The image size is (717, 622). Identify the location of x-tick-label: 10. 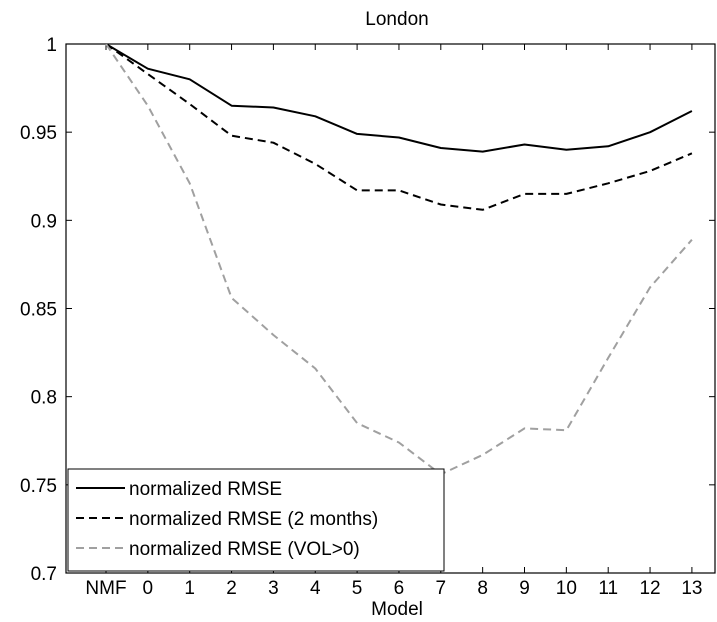
(566, 588).